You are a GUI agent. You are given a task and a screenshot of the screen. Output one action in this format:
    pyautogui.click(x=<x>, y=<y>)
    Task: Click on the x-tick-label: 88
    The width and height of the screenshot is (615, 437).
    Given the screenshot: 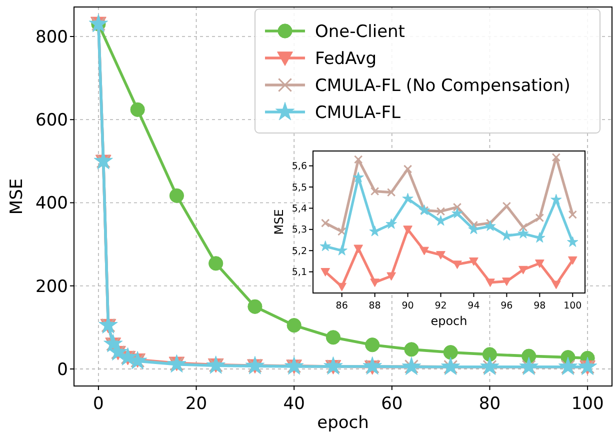 What is the action you would take?
    pyautogui.click(x=374, y=306)
    